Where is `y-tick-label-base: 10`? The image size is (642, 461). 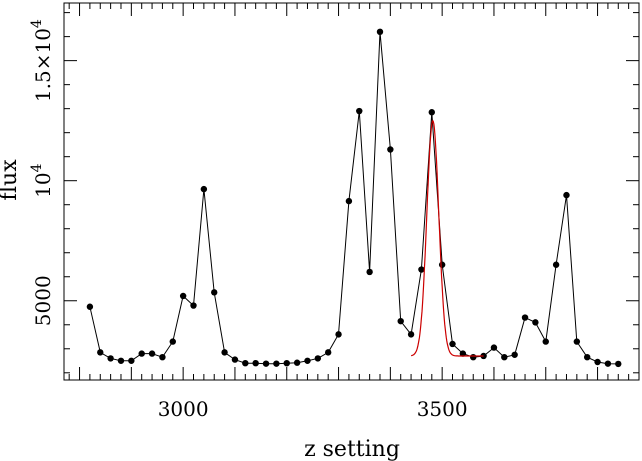 y-tick-label-base: 10 is located at coordinates (43, 184).